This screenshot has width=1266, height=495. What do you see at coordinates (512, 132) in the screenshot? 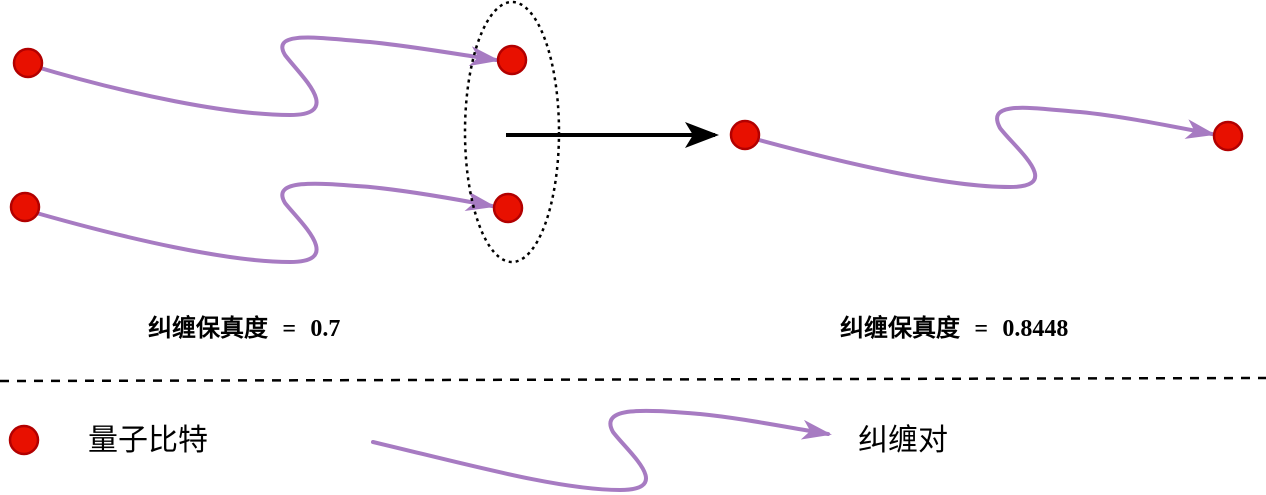
I see `measurement-group-ellipse` at bounding box center [512, 132].